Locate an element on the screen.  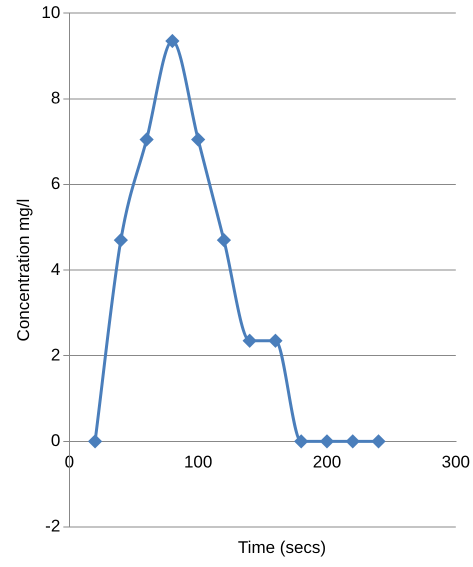
y-tick-label: 6 is located at coordinates (55, 184).